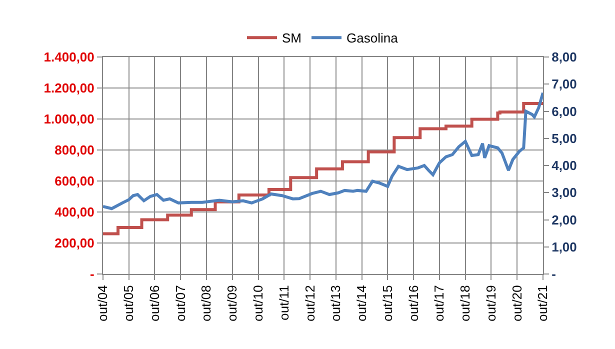 The width and height of the screenshot is (615, 349). Describe the element at coordinates (387, 303) in the screenshot. I see `x-tick-label: out/15` at that location.